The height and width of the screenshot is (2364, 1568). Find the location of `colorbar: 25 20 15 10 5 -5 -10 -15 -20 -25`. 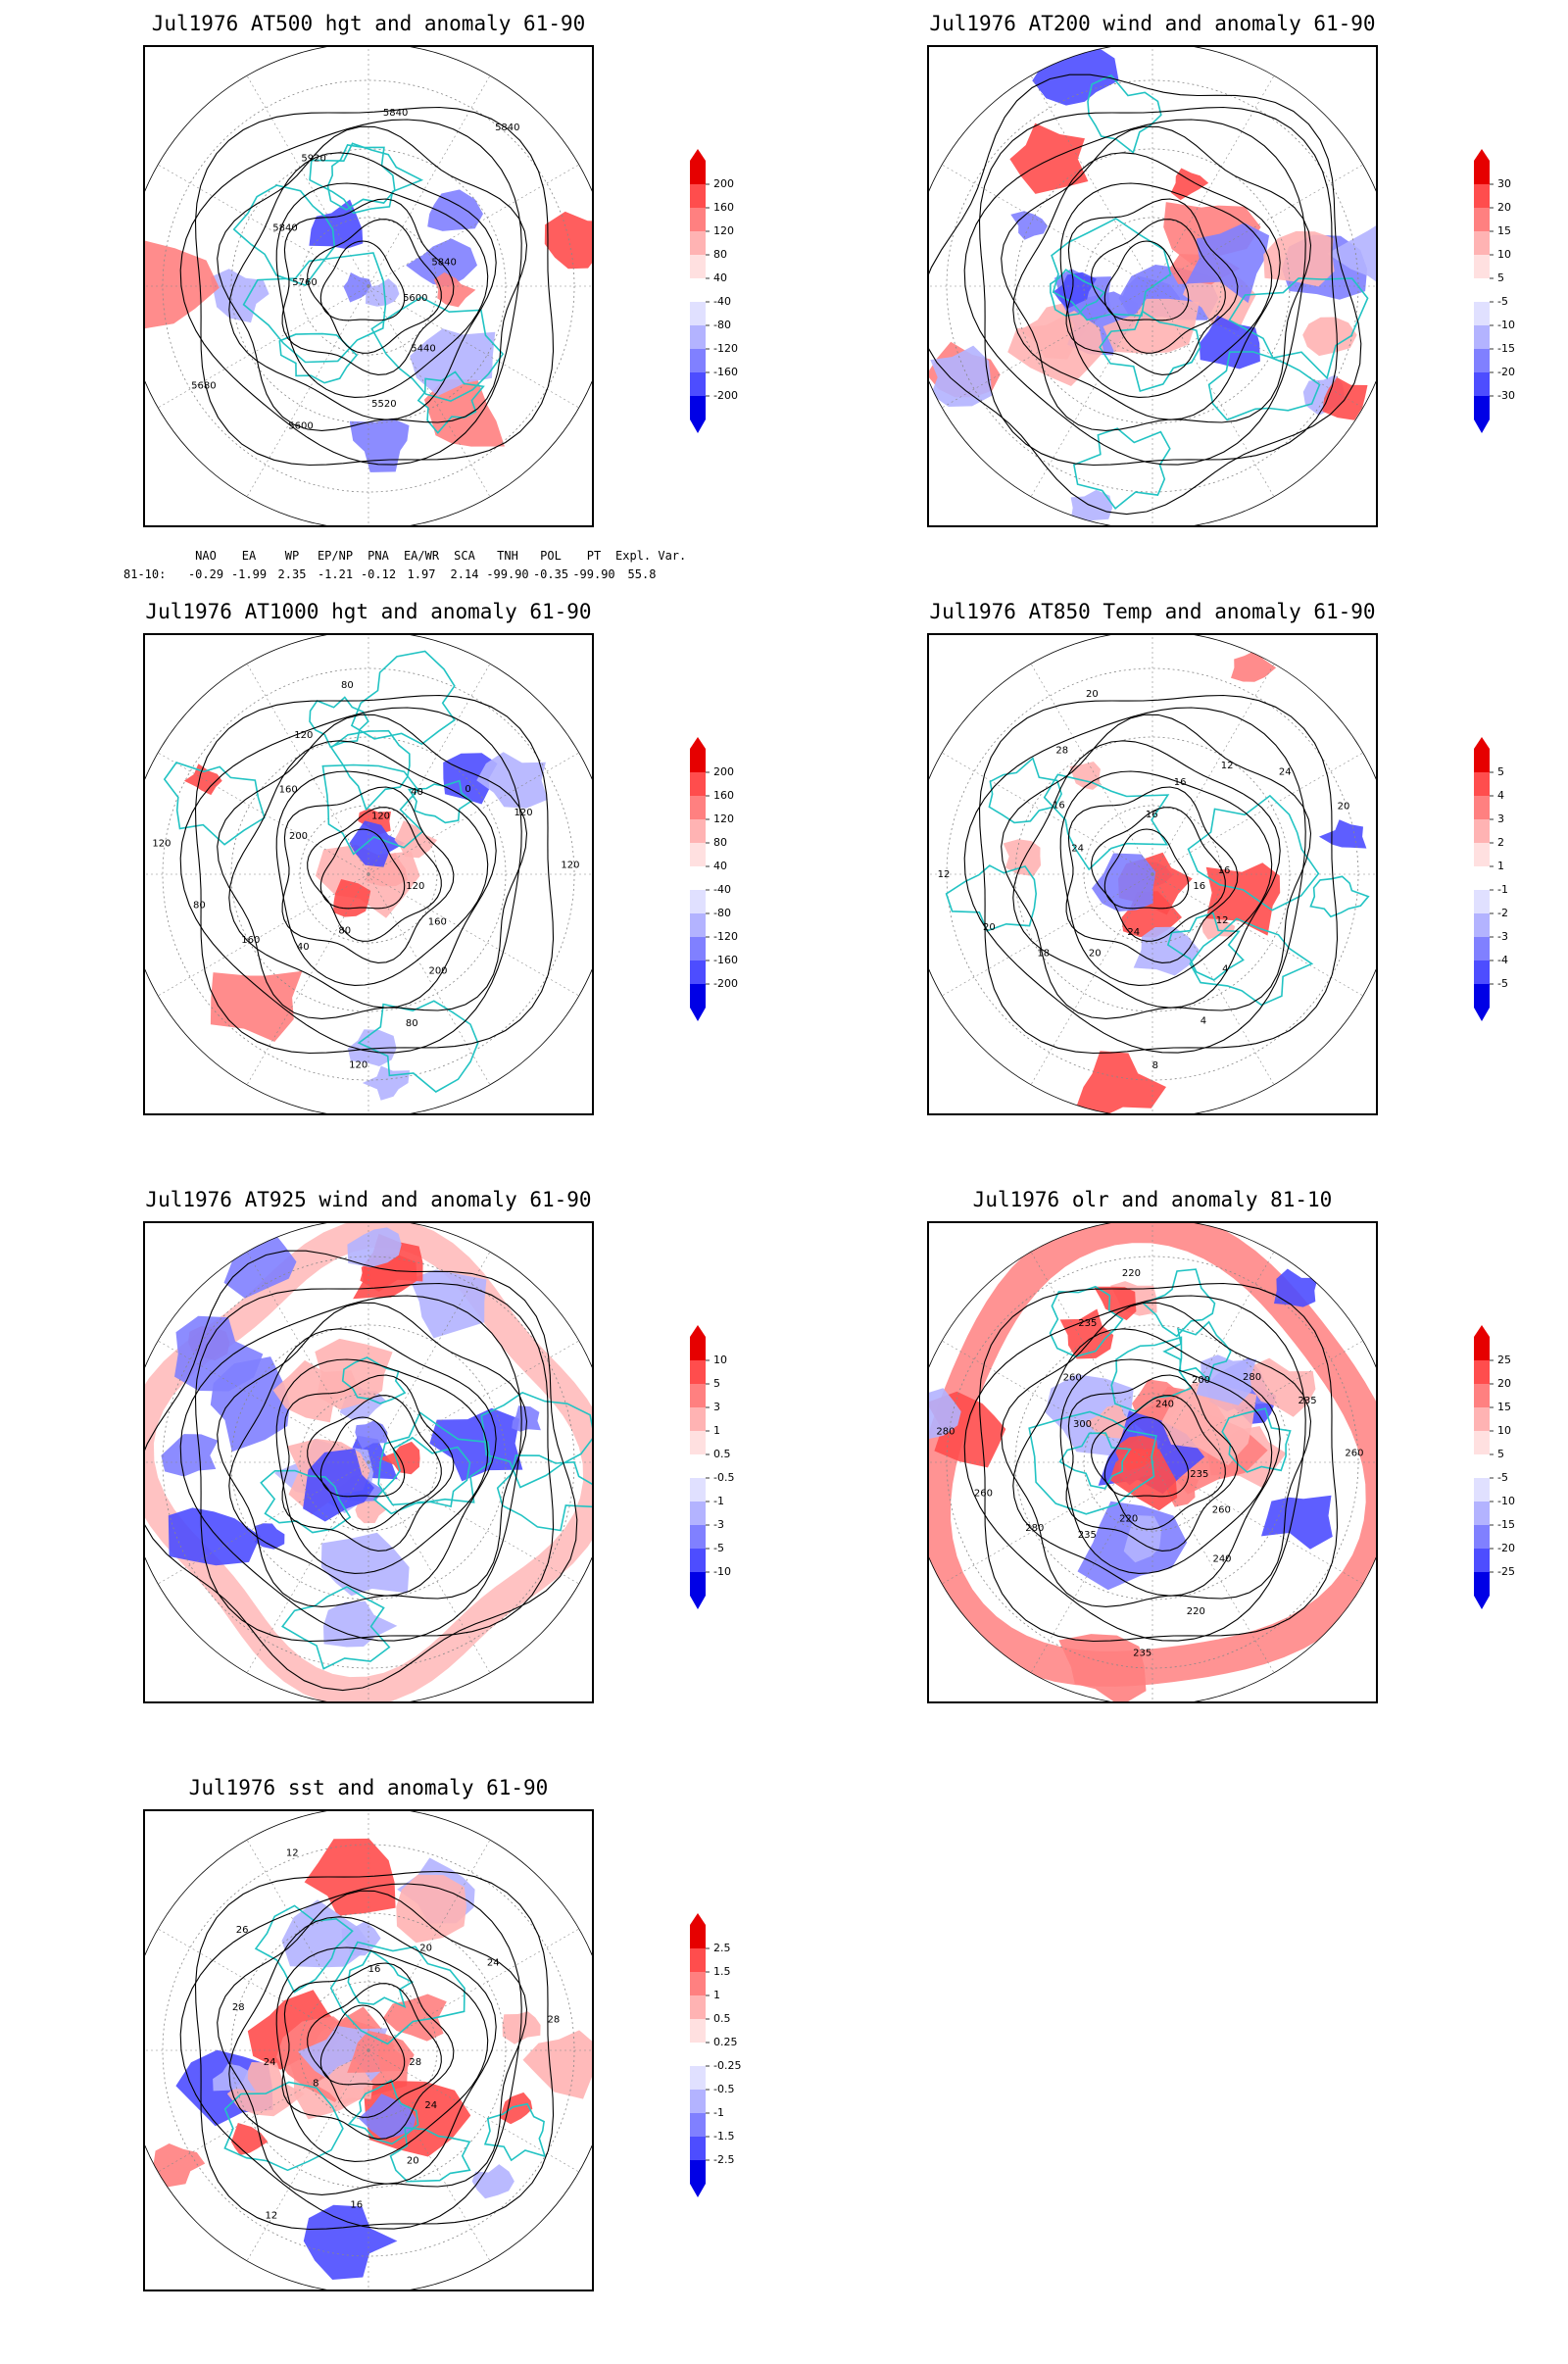

colorbar: 25 20 15 10 5 -5 -10 -15 -20 -25 is located at coordinates (1490, 1472).